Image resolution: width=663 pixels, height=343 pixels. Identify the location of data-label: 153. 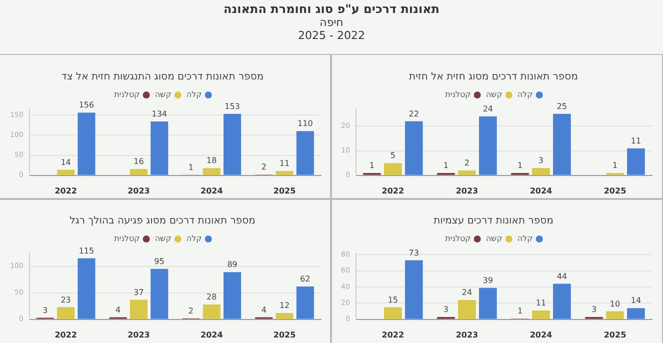
(232, 106).